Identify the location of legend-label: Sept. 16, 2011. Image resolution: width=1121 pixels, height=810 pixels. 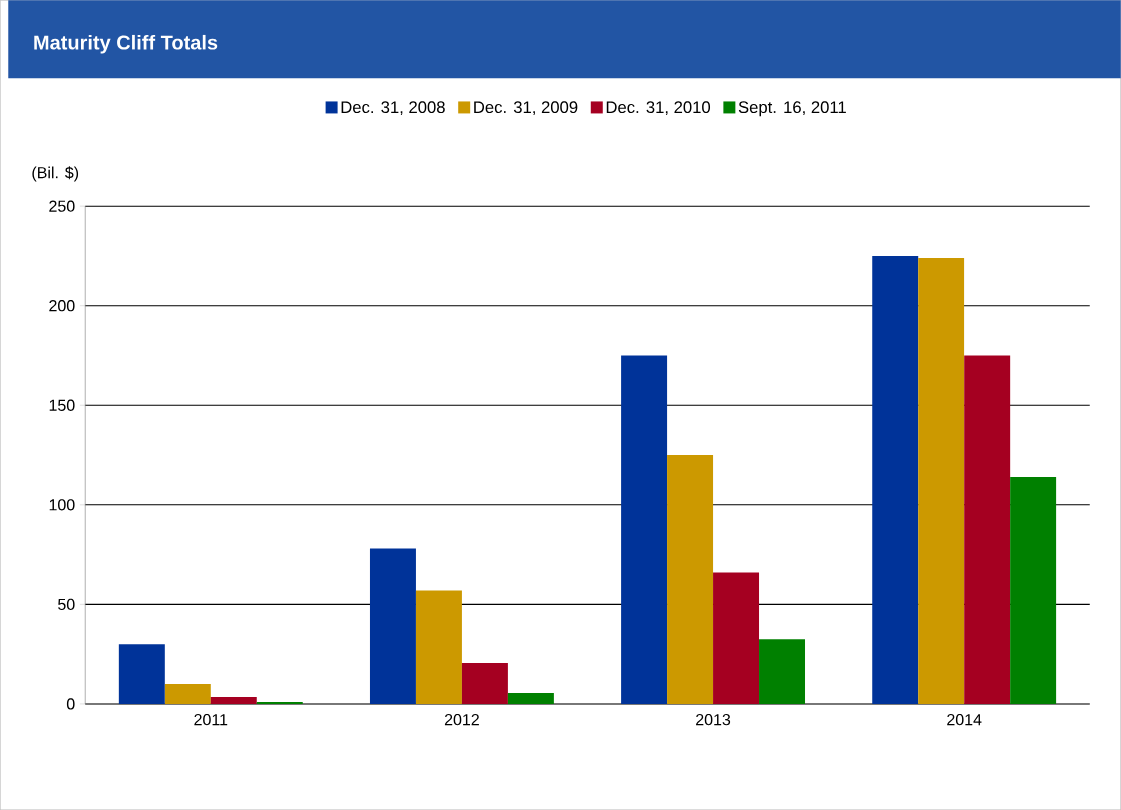
(792, 109).